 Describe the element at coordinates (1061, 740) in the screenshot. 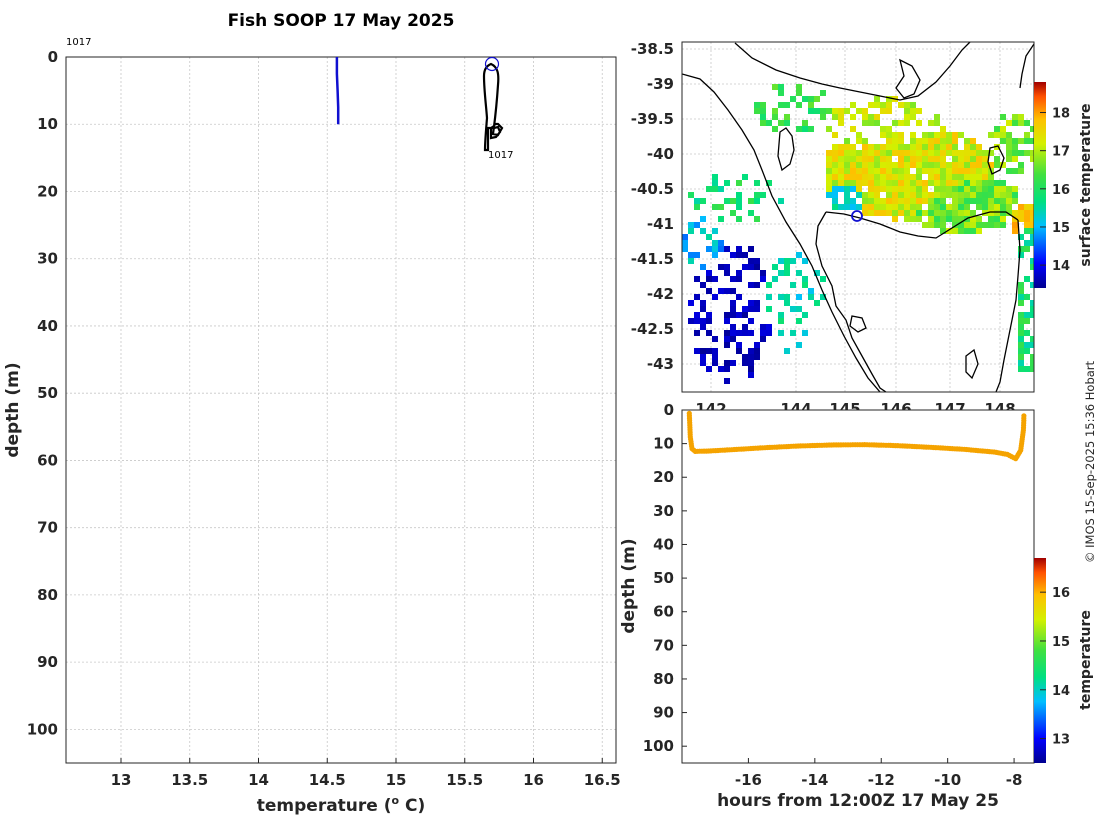

I see `temperature-colorbar-tick-label: 13` at that location.